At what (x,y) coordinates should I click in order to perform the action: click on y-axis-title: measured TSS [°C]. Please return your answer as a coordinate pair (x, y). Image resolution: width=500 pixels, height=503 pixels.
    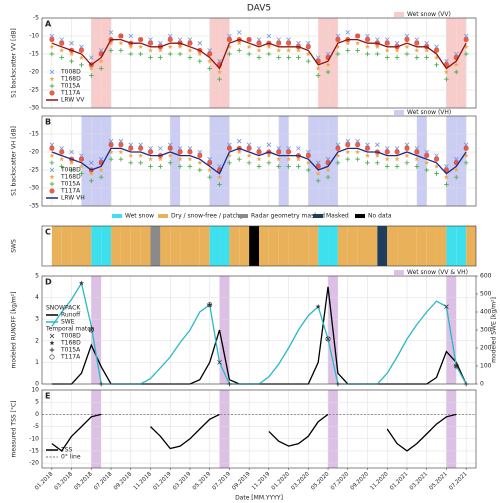
    Looking at the image, I should click on (14, 429).